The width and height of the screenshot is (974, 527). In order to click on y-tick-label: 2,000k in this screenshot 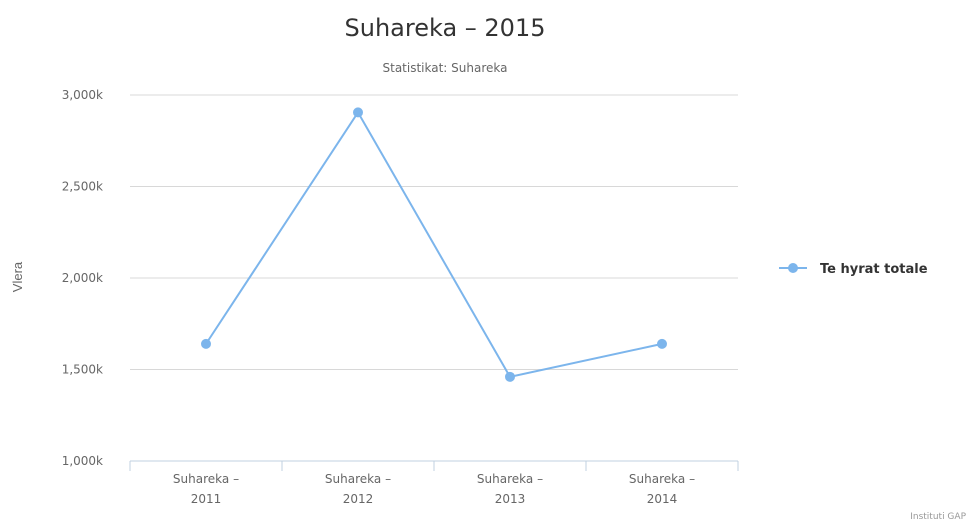, I will do `click(82, 278)`.